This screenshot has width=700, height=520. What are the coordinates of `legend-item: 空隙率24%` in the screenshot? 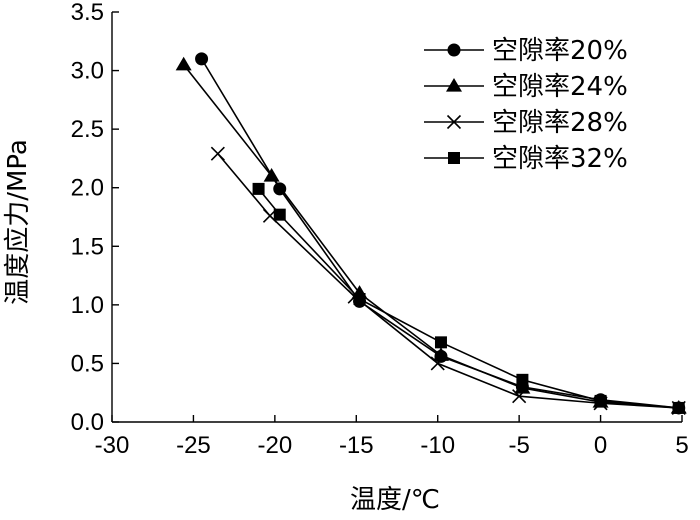 It's located at (526, 87).